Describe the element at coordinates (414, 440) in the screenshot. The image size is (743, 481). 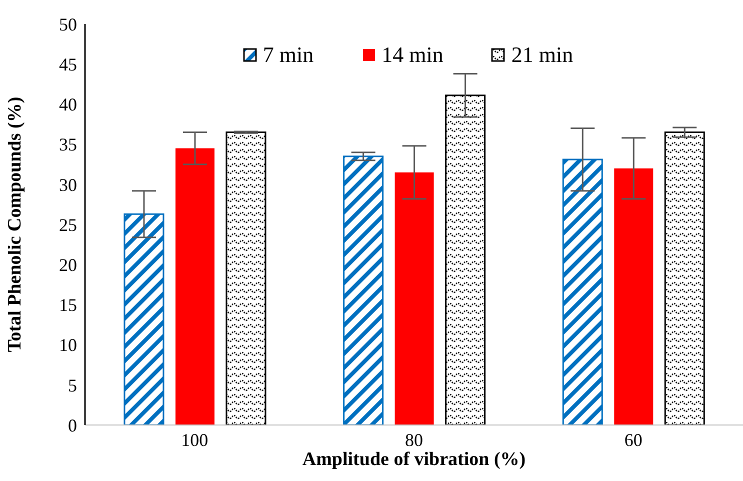
I see `x-tick-label: 80` at that location.